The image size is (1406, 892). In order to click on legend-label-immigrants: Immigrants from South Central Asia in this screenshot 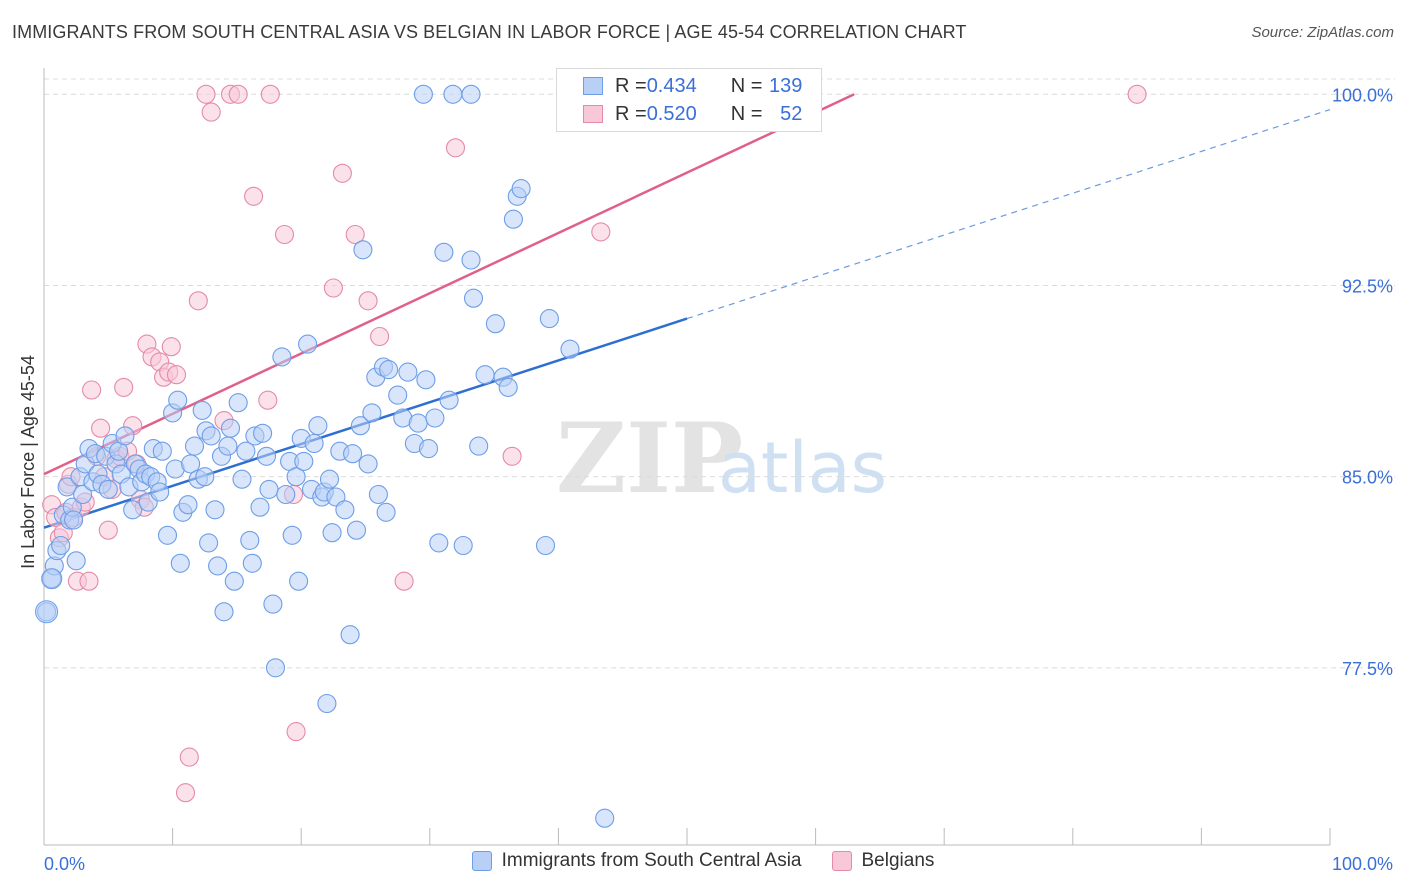, I will do `click(651, 860)`.